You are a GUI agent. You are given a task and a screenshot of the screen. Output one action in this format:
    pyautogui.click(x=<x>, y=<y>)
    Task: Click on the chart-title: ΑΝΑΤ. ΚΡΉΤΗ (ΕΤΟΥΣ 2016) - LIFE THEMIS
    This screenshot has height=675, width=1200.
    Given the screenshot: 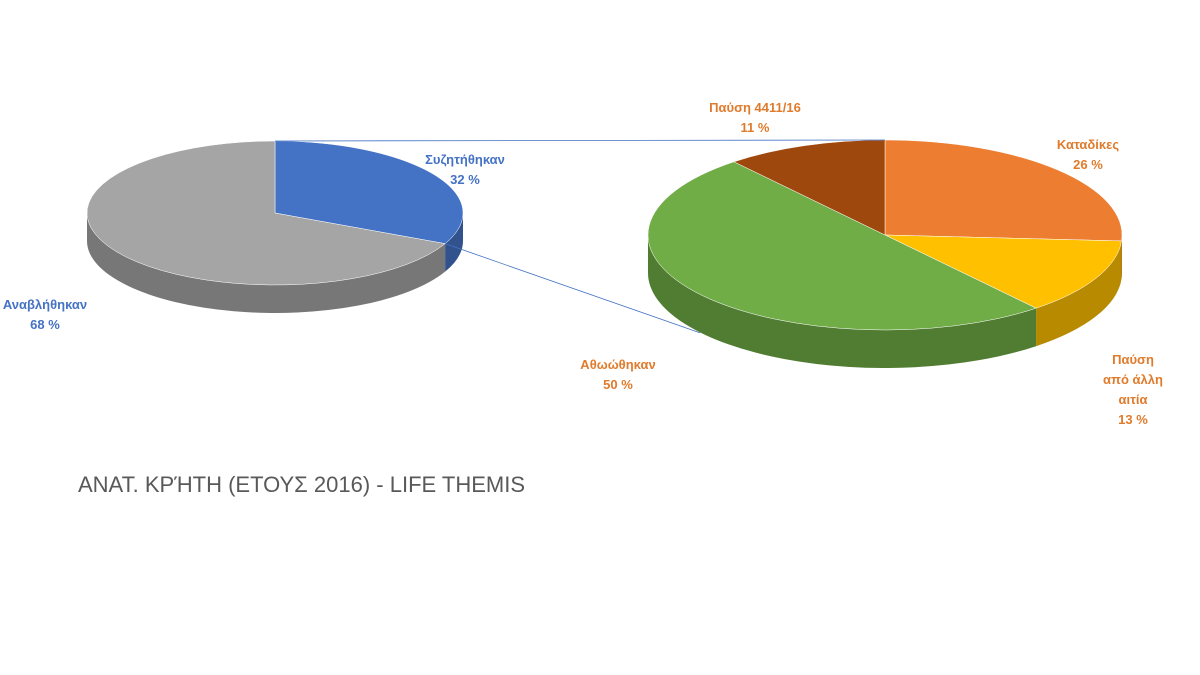 What is the action you would take?
    pyautogui.click(x=302, y=484)
    